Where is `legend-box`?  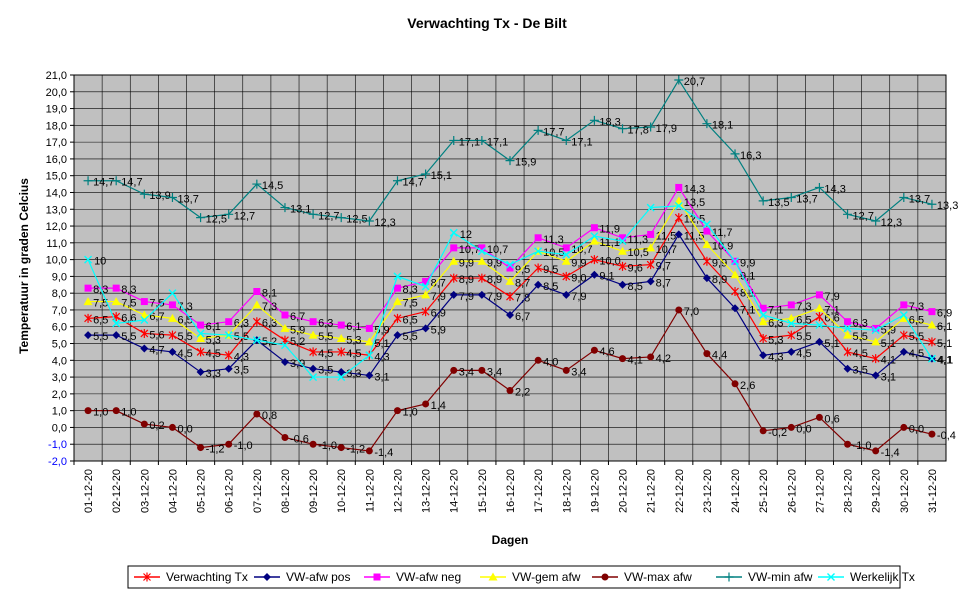
legend-box is located at coordinates (514, 577).